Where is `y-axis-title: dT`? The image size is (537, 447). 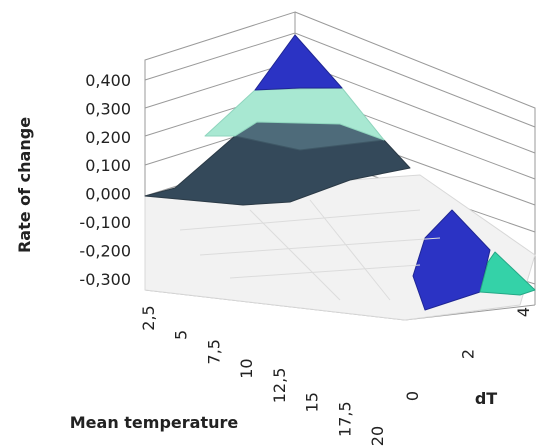 y-axis-title: dT is located at coordinates (486, 398).